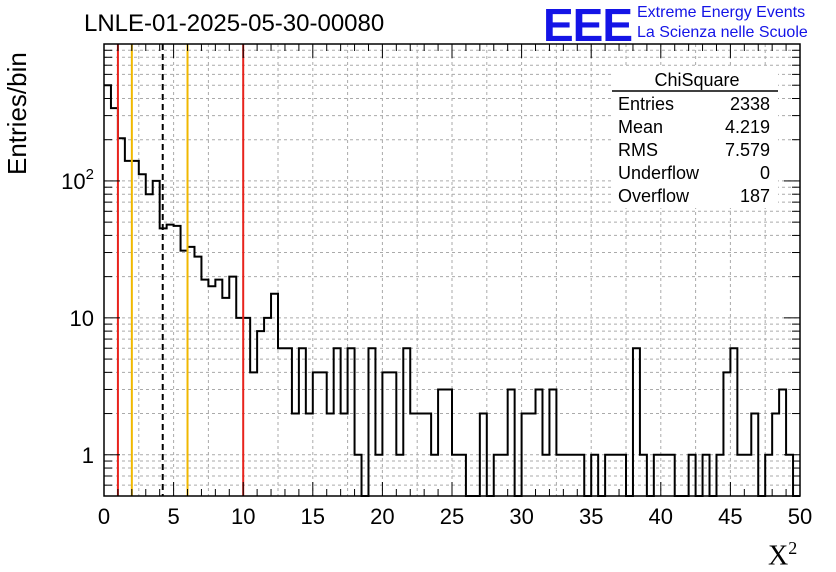 This screenshot has width=836, height=572. Describe the element at coordinates (747, 150) in the screenshot. I see `stats-value: 7.579` at that location.